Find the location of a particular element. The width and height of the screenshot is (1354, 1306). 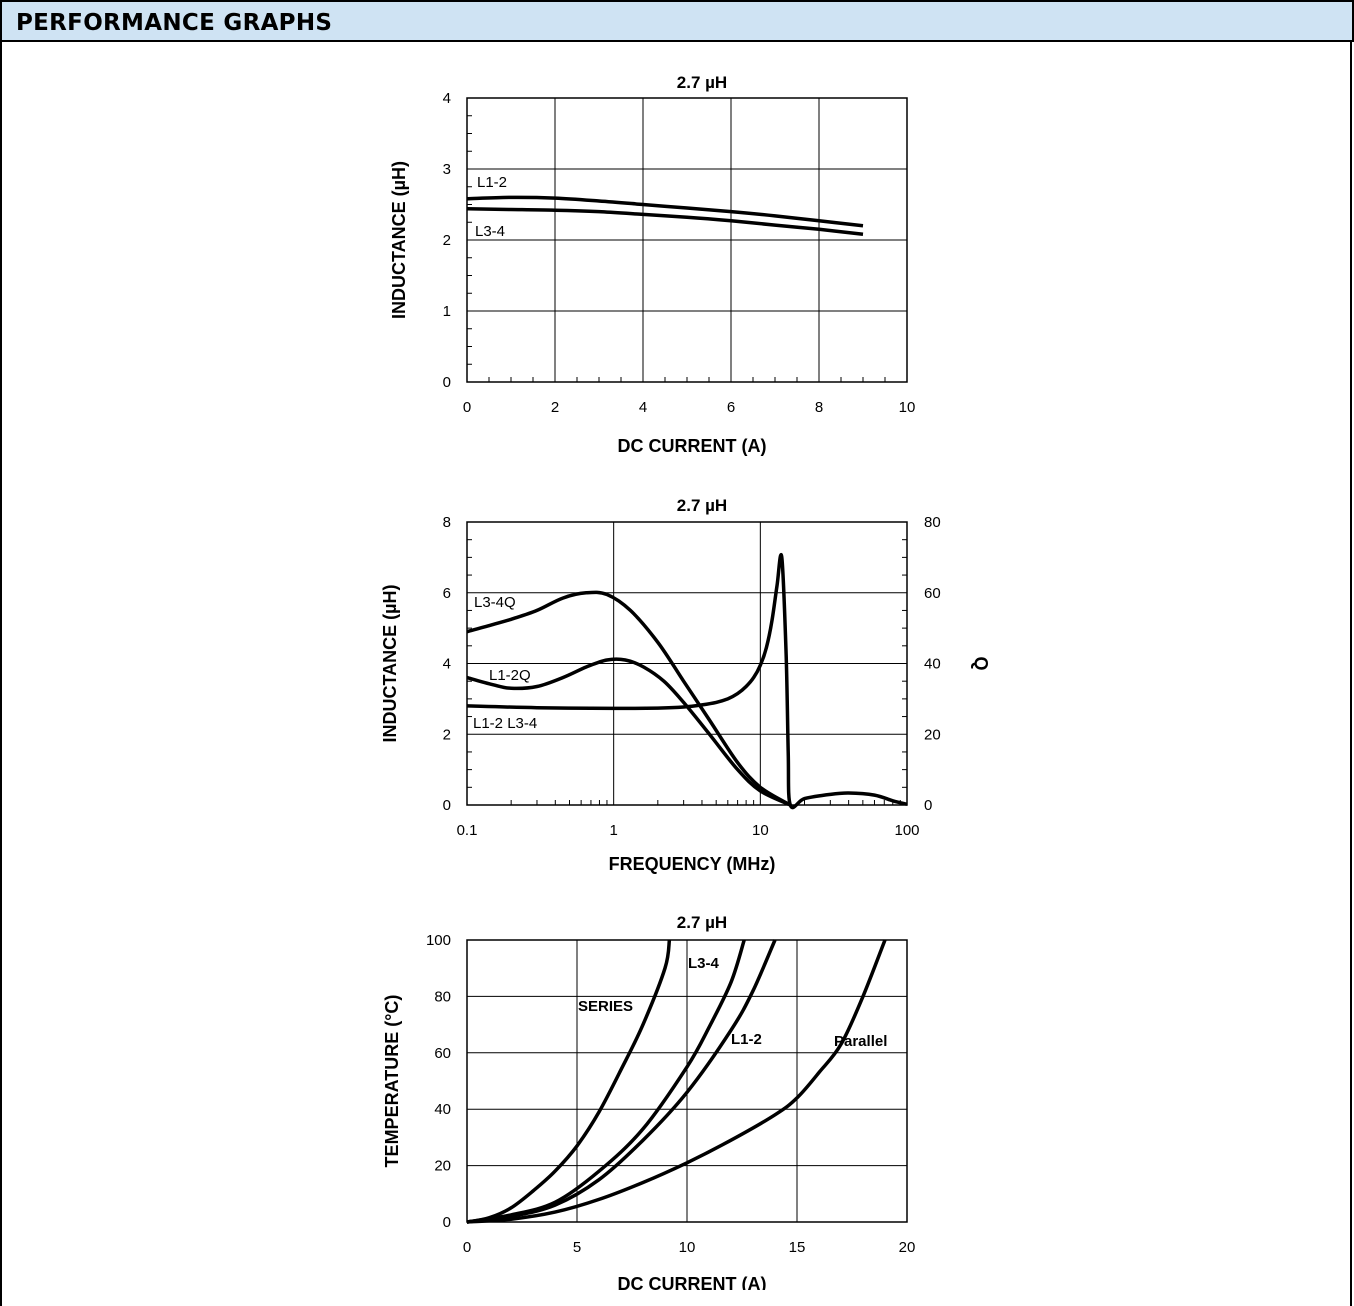

x-tick-label: 100 is located at coordinates (906, 830).